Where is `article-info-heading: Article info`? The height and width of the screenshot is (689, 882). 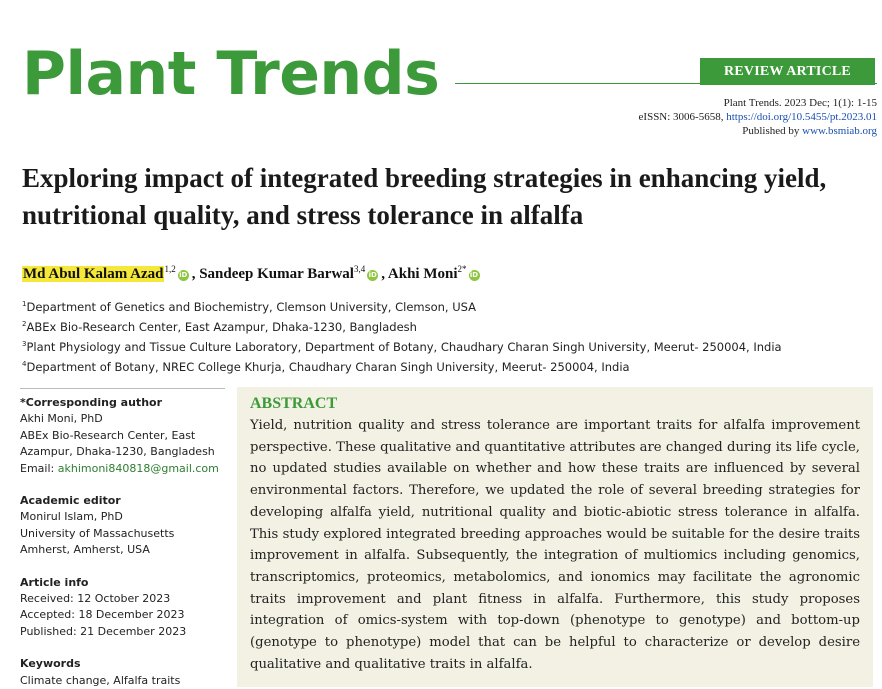
article-info-heading: Article info is located at coordinates (54, 582).